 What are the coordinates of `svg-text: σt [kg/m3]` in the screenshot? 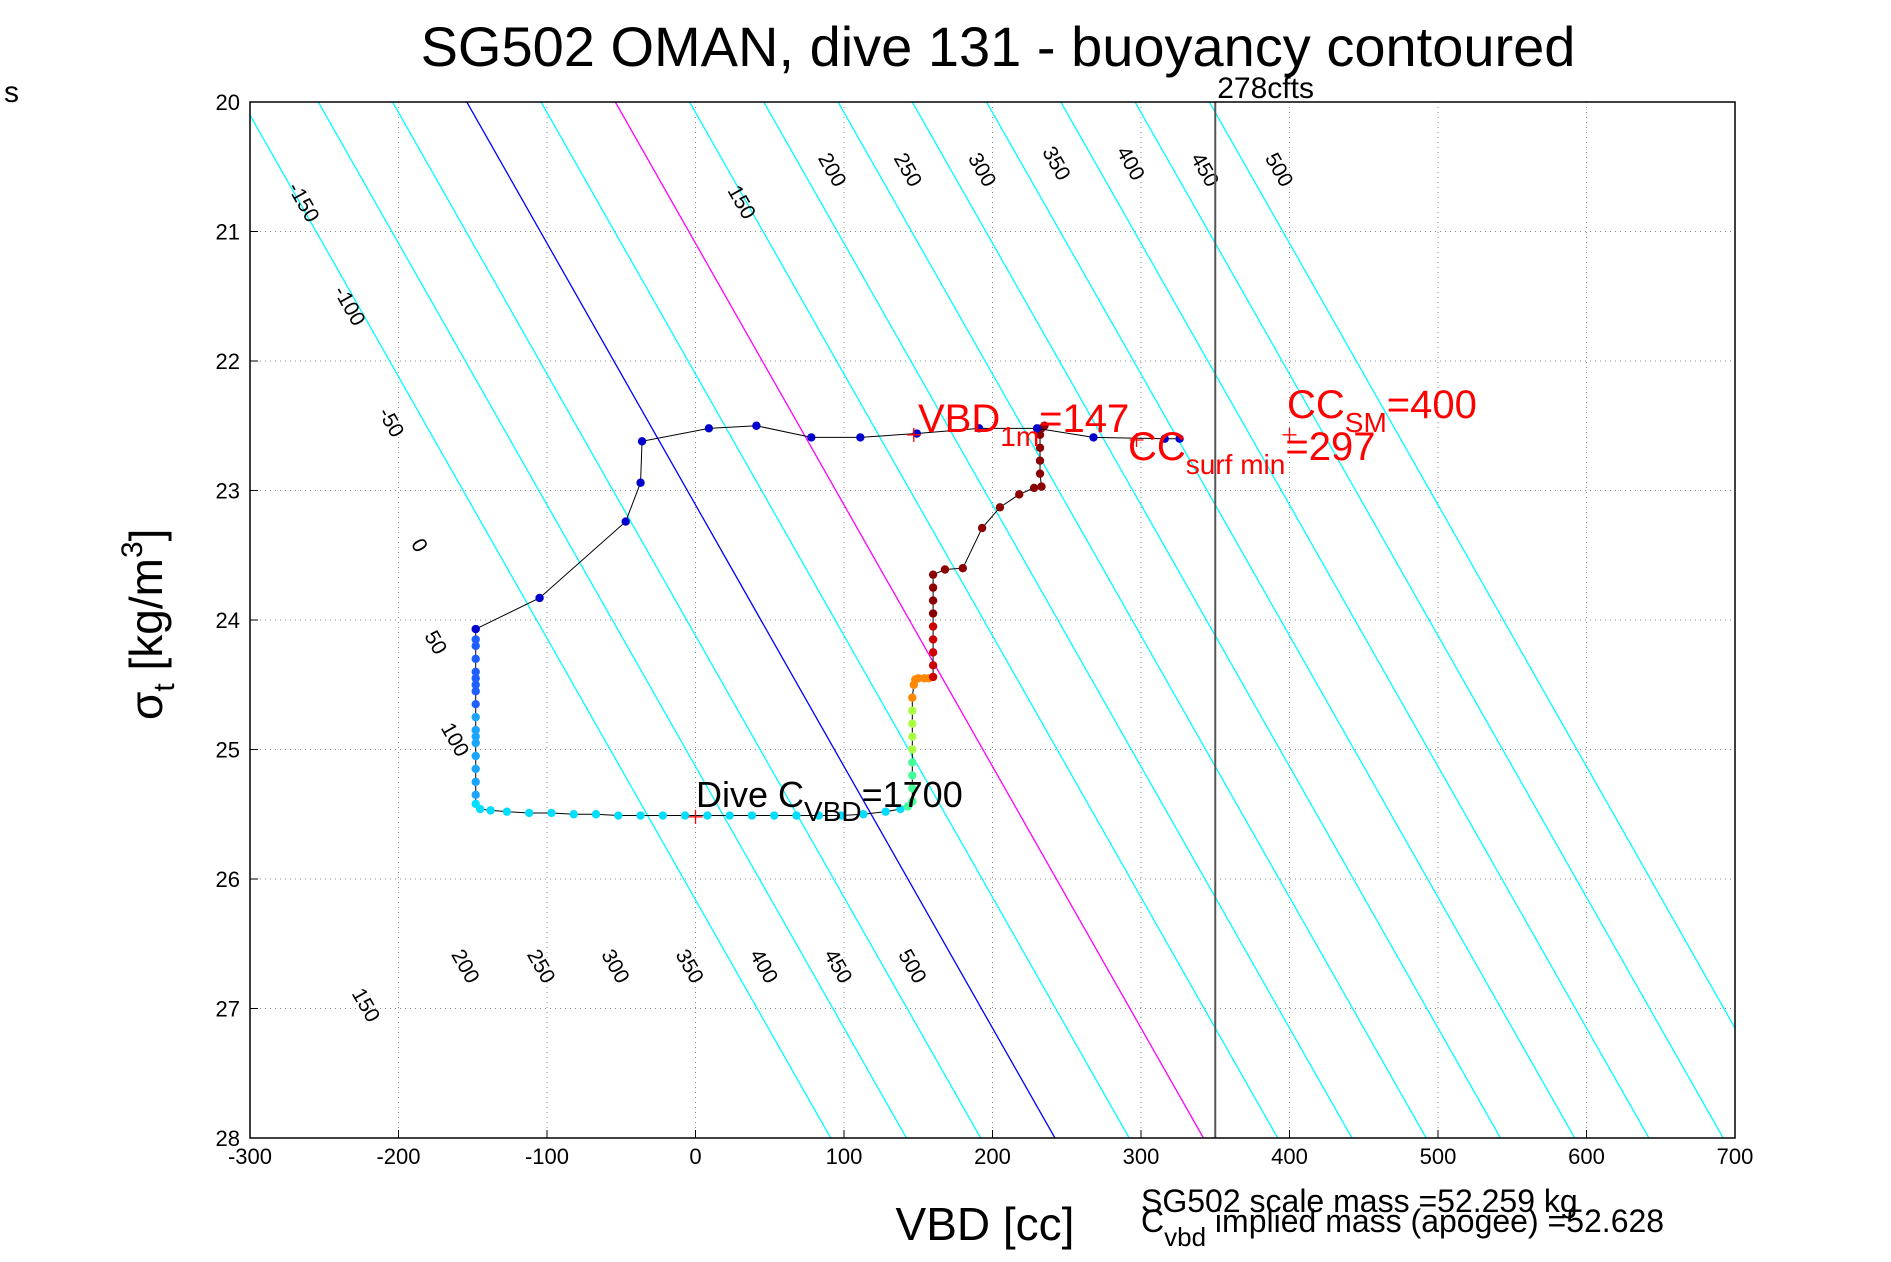 It's located at (148, 624).